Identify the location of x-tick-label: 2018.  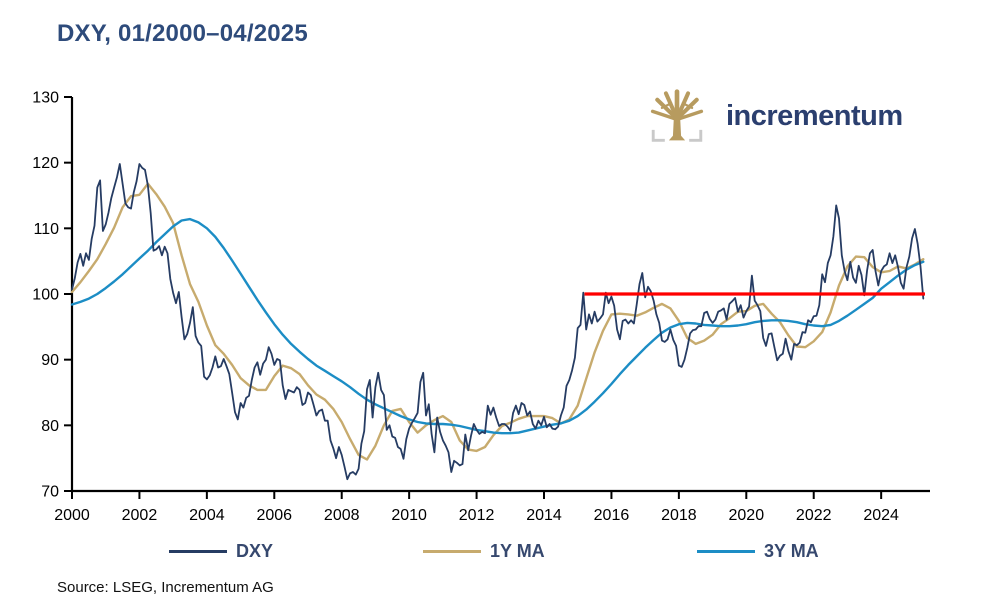
(679, 515).